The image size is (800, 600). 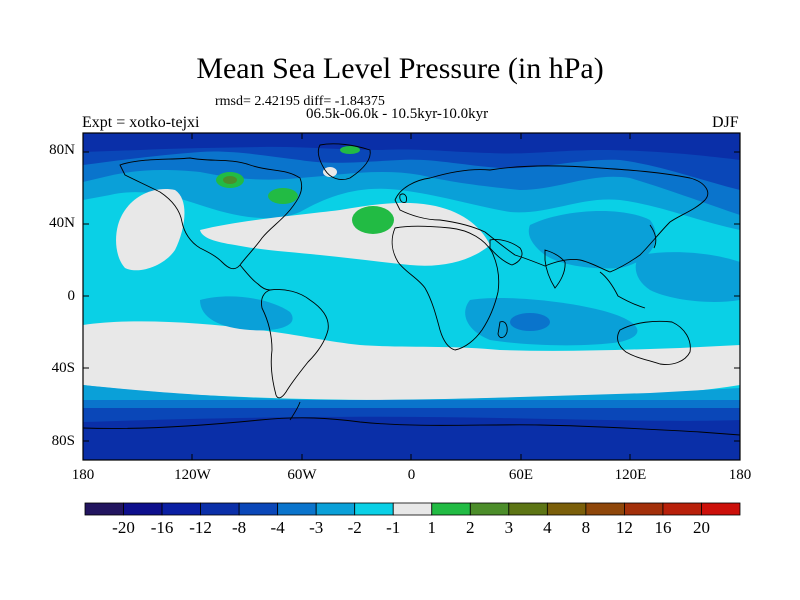 What do you see at coordinates (432, 527) in the screenshot?
I see `colorbar-label-8: 1` at bounding box center [432, 527].